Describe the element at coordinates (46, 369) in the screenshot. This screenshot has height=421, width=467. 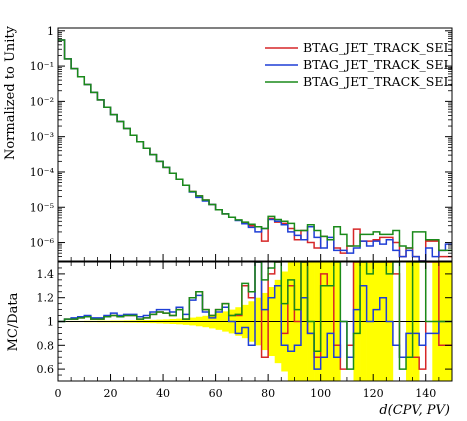
I see `ratio-y-tick-label: 0.6` at that location.